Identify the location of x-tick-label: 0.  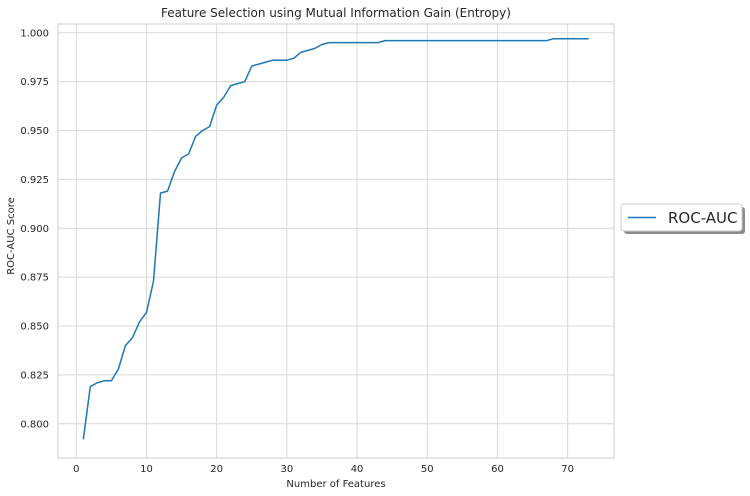
(76, 469).